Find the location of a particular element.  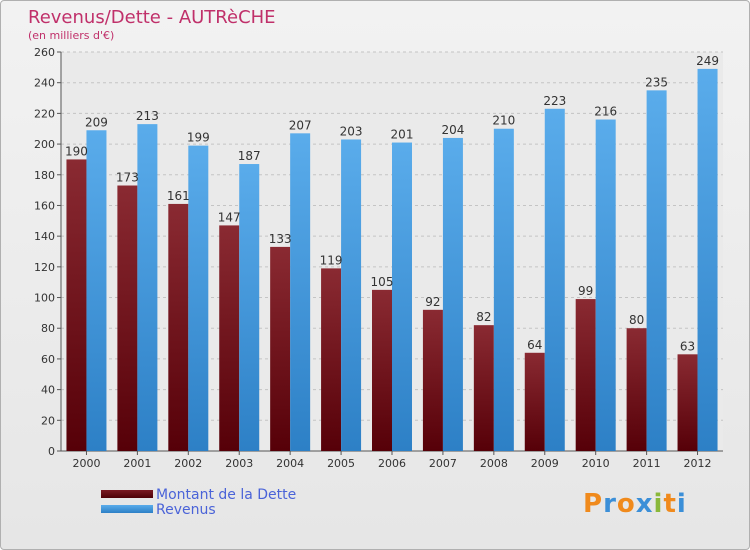

y-tick-label: 120 is located at coordinates (44, 267).